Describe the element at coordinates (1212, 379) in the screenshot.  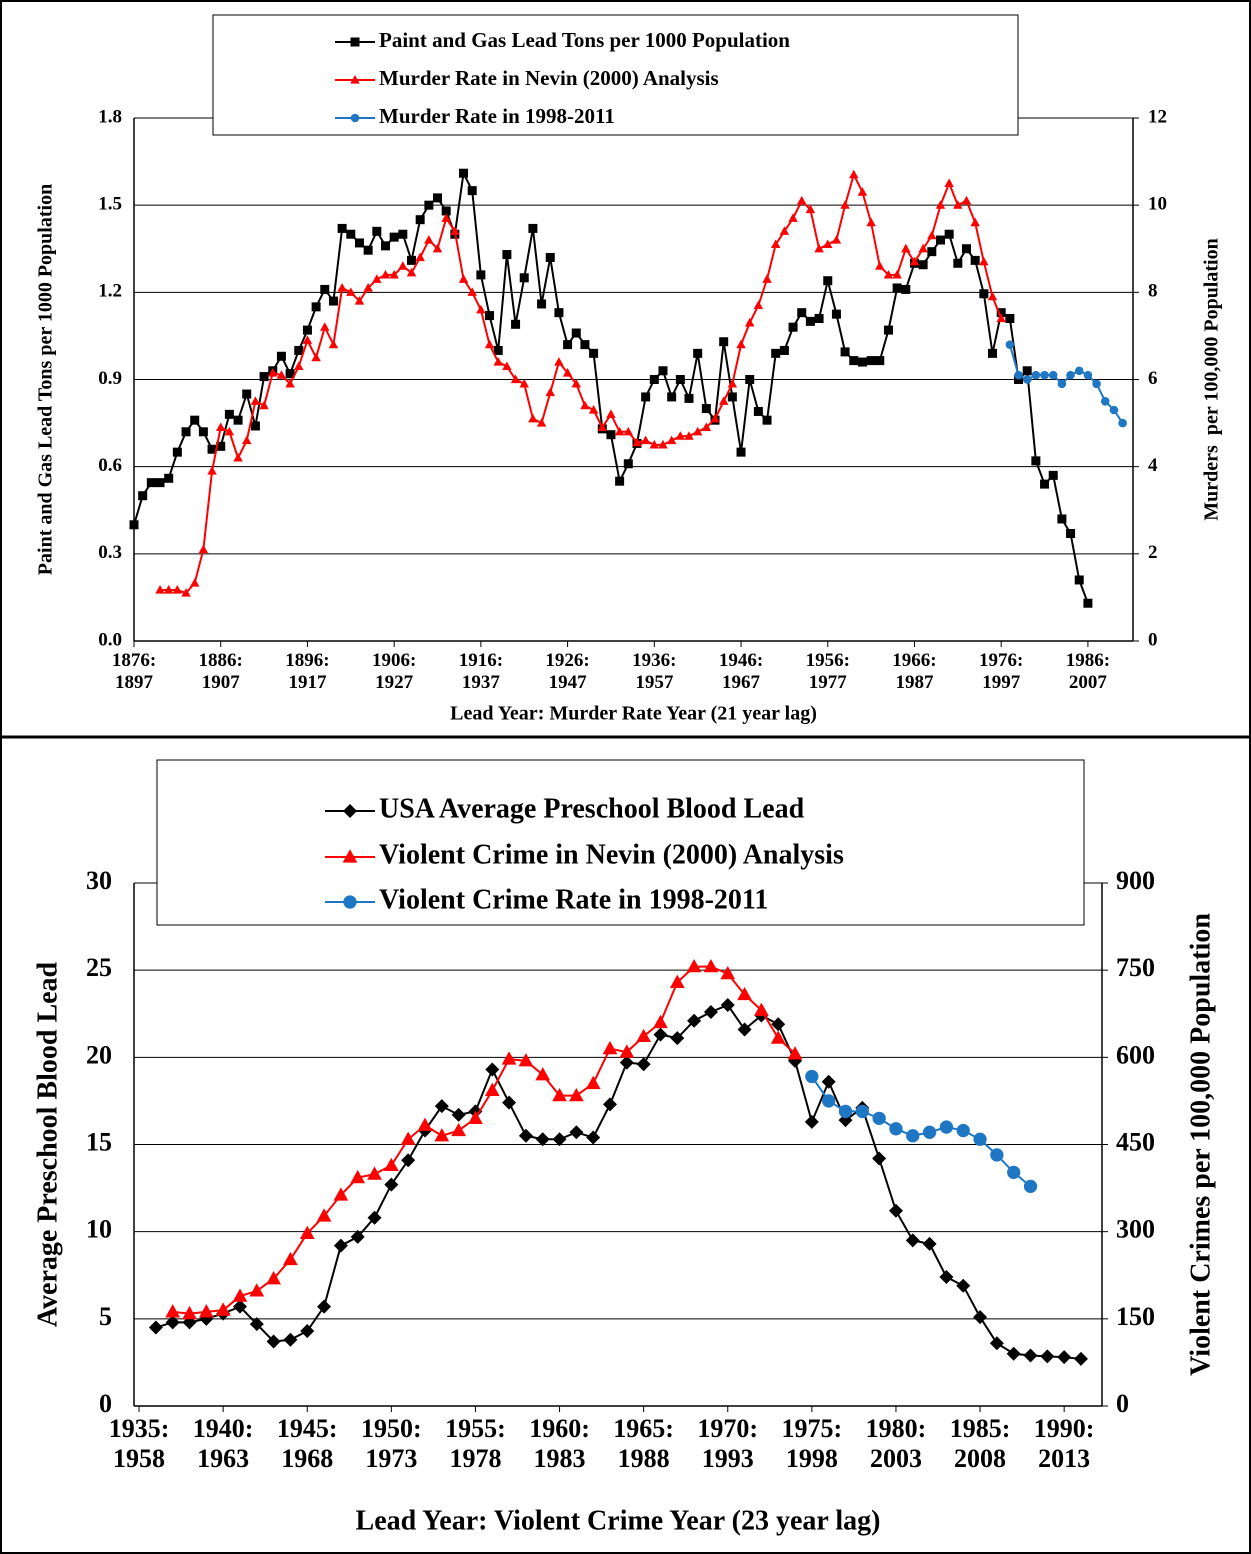
I see `y2-axis-title: Murders per 100,000 Population` at that location.